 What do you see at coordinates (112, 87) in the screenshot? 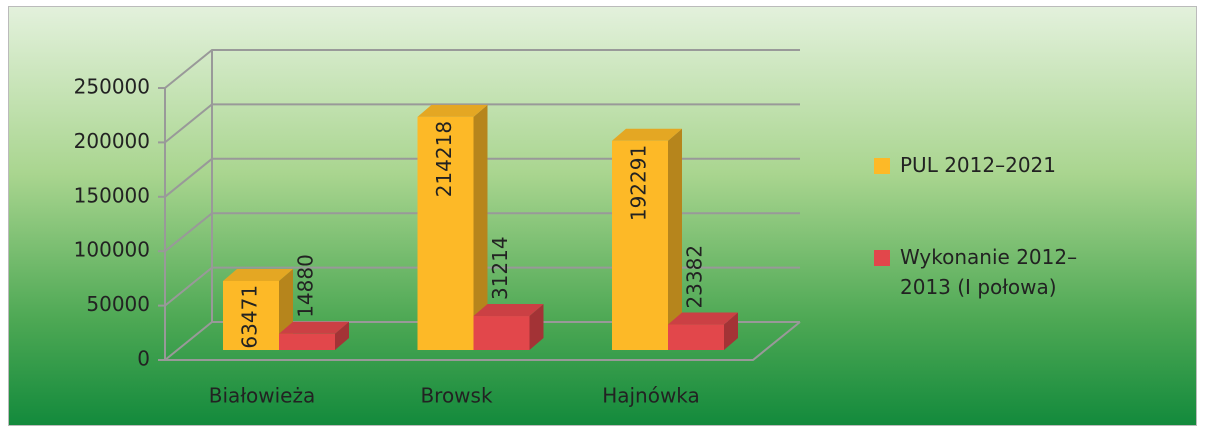
I see `y-tick-label: 250000` at bounding box center [112, 87].